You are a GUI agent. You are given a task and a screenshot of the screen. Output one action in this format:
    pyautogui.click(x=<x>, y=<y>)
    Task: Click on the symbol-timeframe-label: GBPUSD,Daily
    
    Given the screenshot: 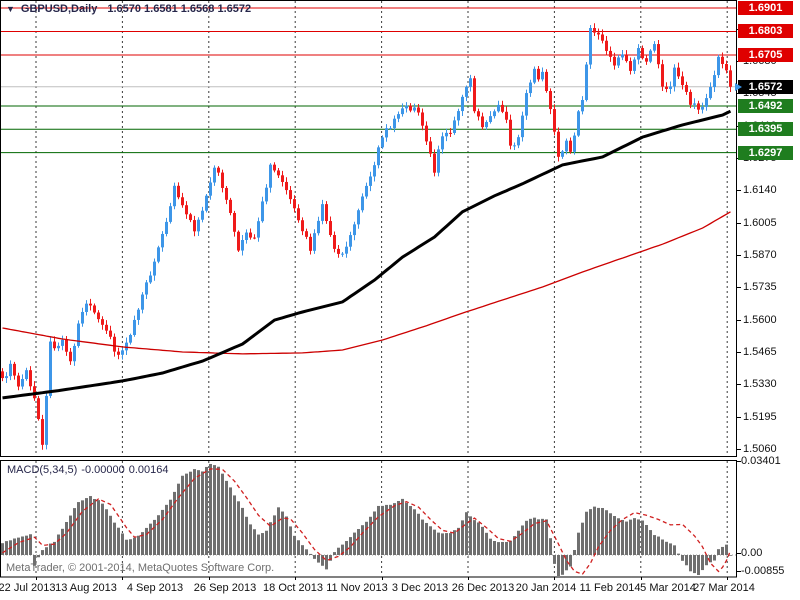 What is the action you would take?
    pyautogui.click(x=59, y=9)
    